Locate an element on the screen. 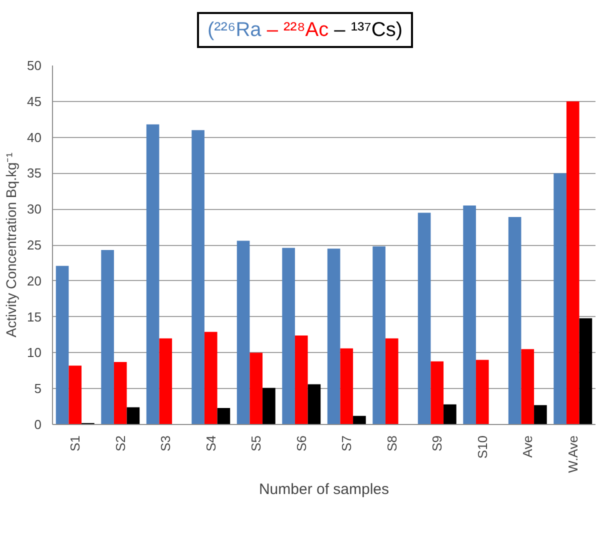  y-axis-title: Activity Concentration Bq.kg⁻¹ is located at coordinates (11, 245).